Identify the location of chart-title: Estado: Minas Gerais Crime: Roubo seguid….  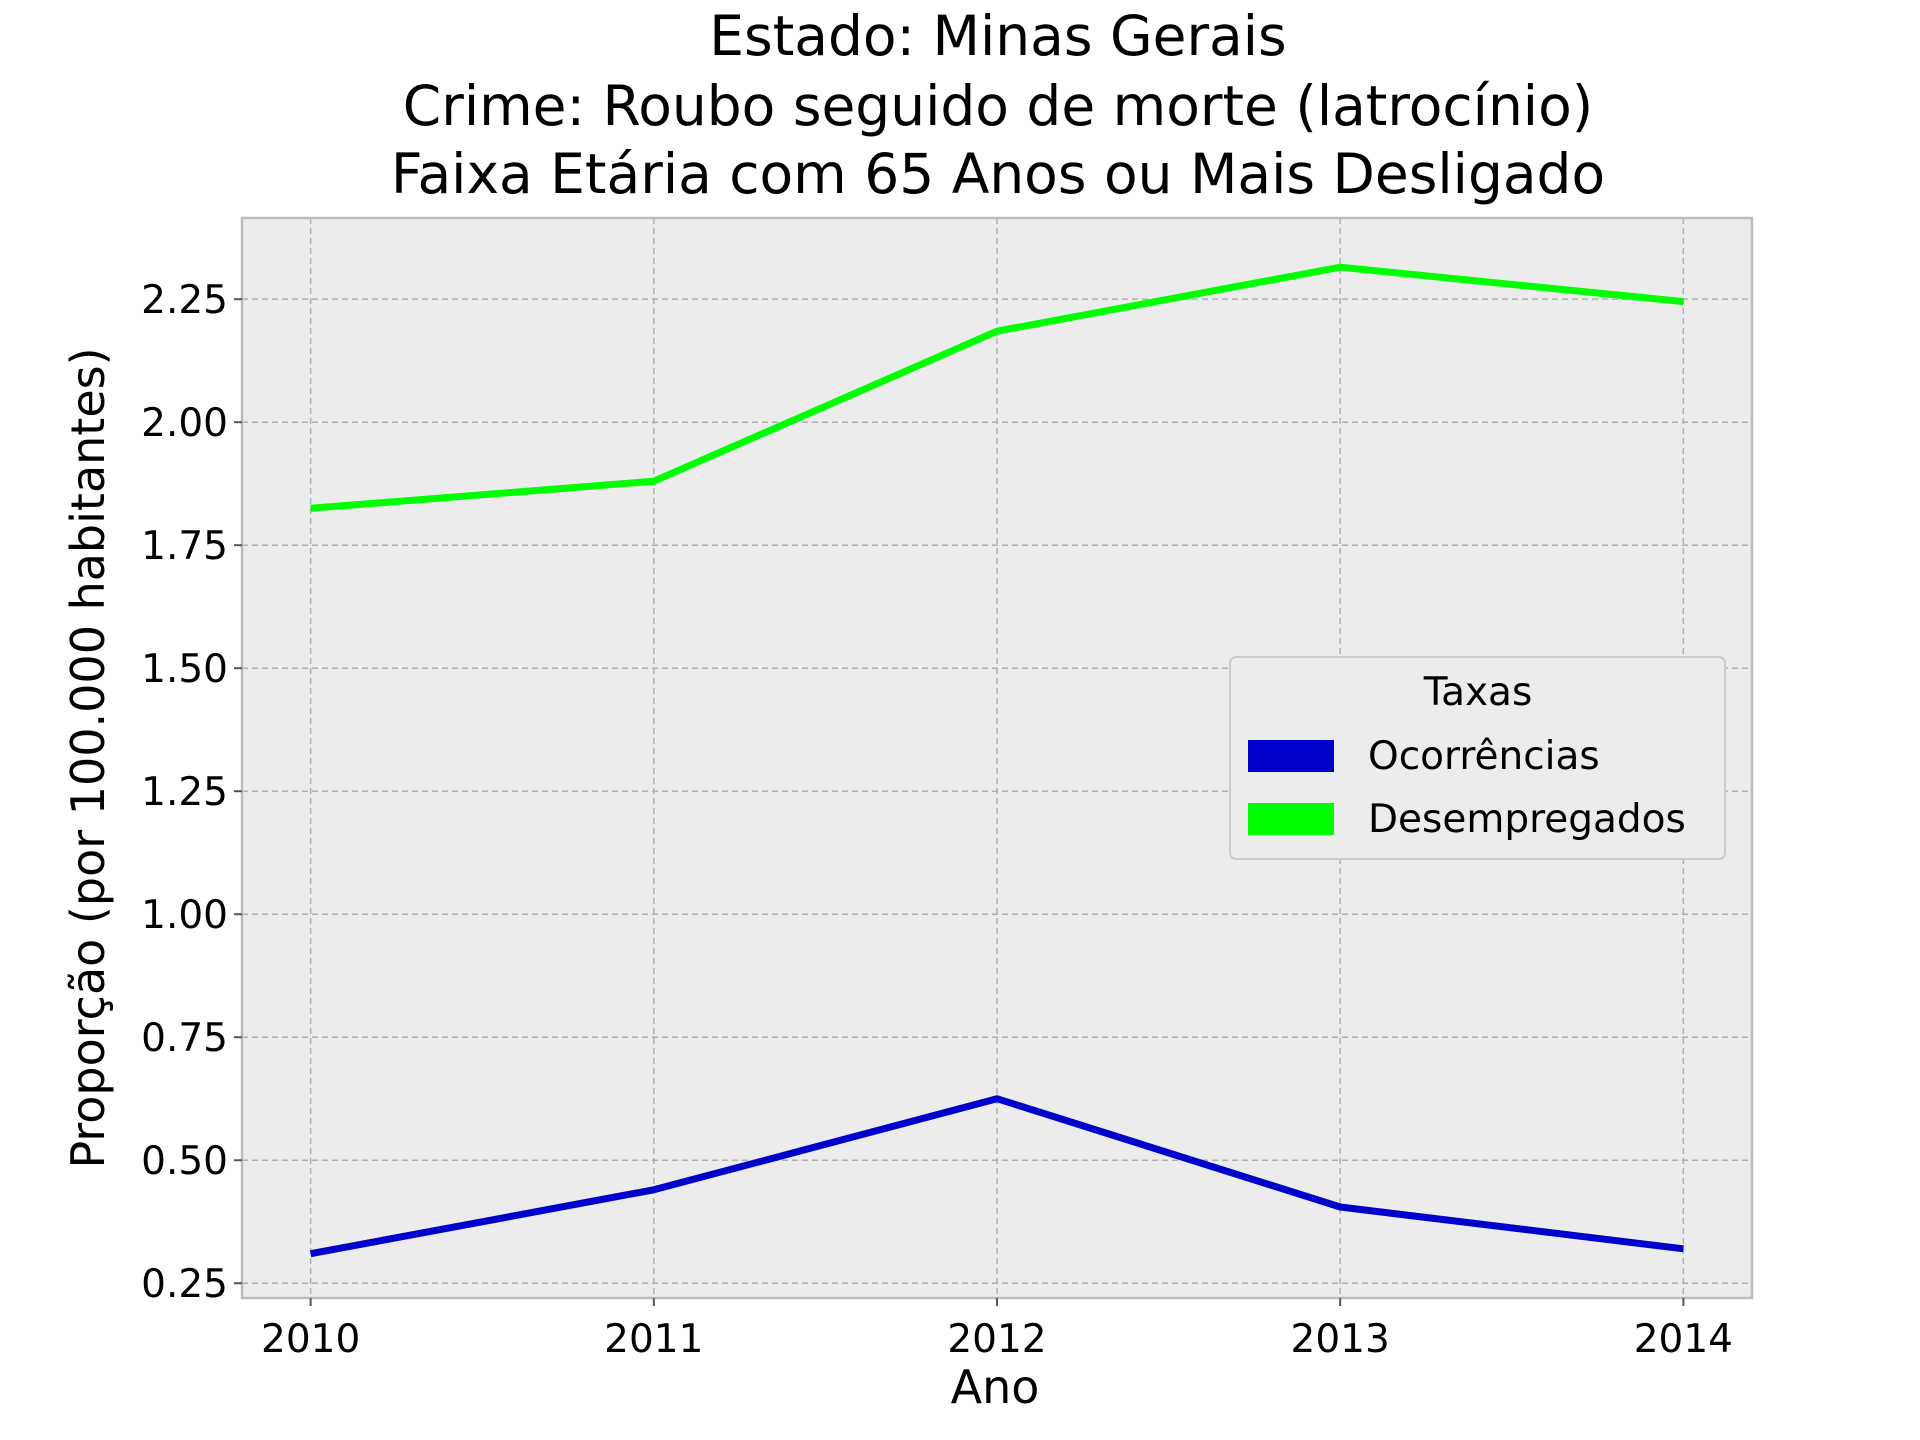
(998, 105).